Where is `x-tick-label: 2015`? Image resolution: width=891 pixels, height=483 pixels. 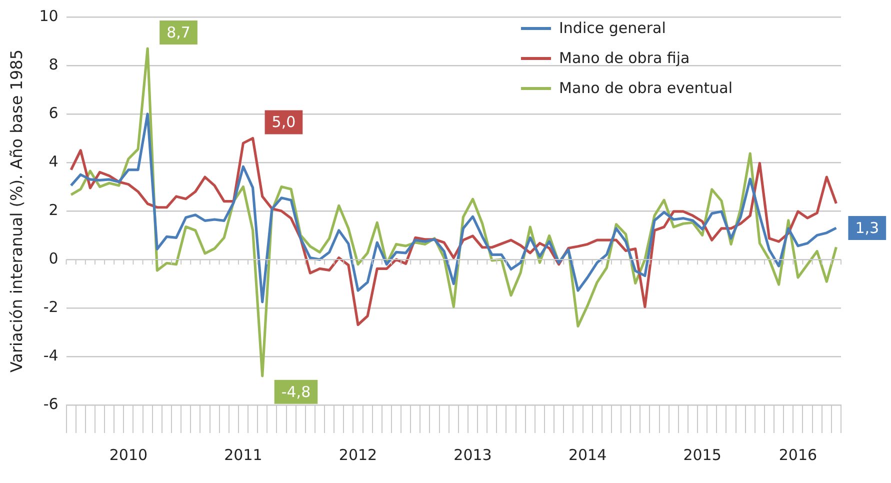 x-tick-label: 2015 is located at coordinates (702, 455).